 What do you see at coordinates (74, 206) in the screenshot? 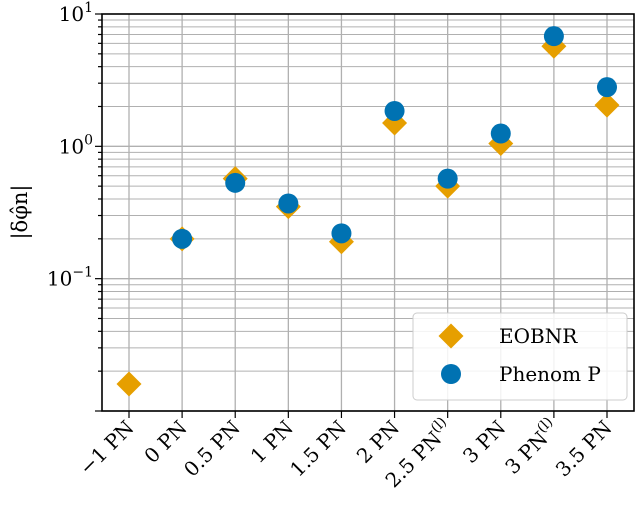
I see `y-axis: 10⁻¹ 10⁰ 10¹` at bounding box center [74, 206].